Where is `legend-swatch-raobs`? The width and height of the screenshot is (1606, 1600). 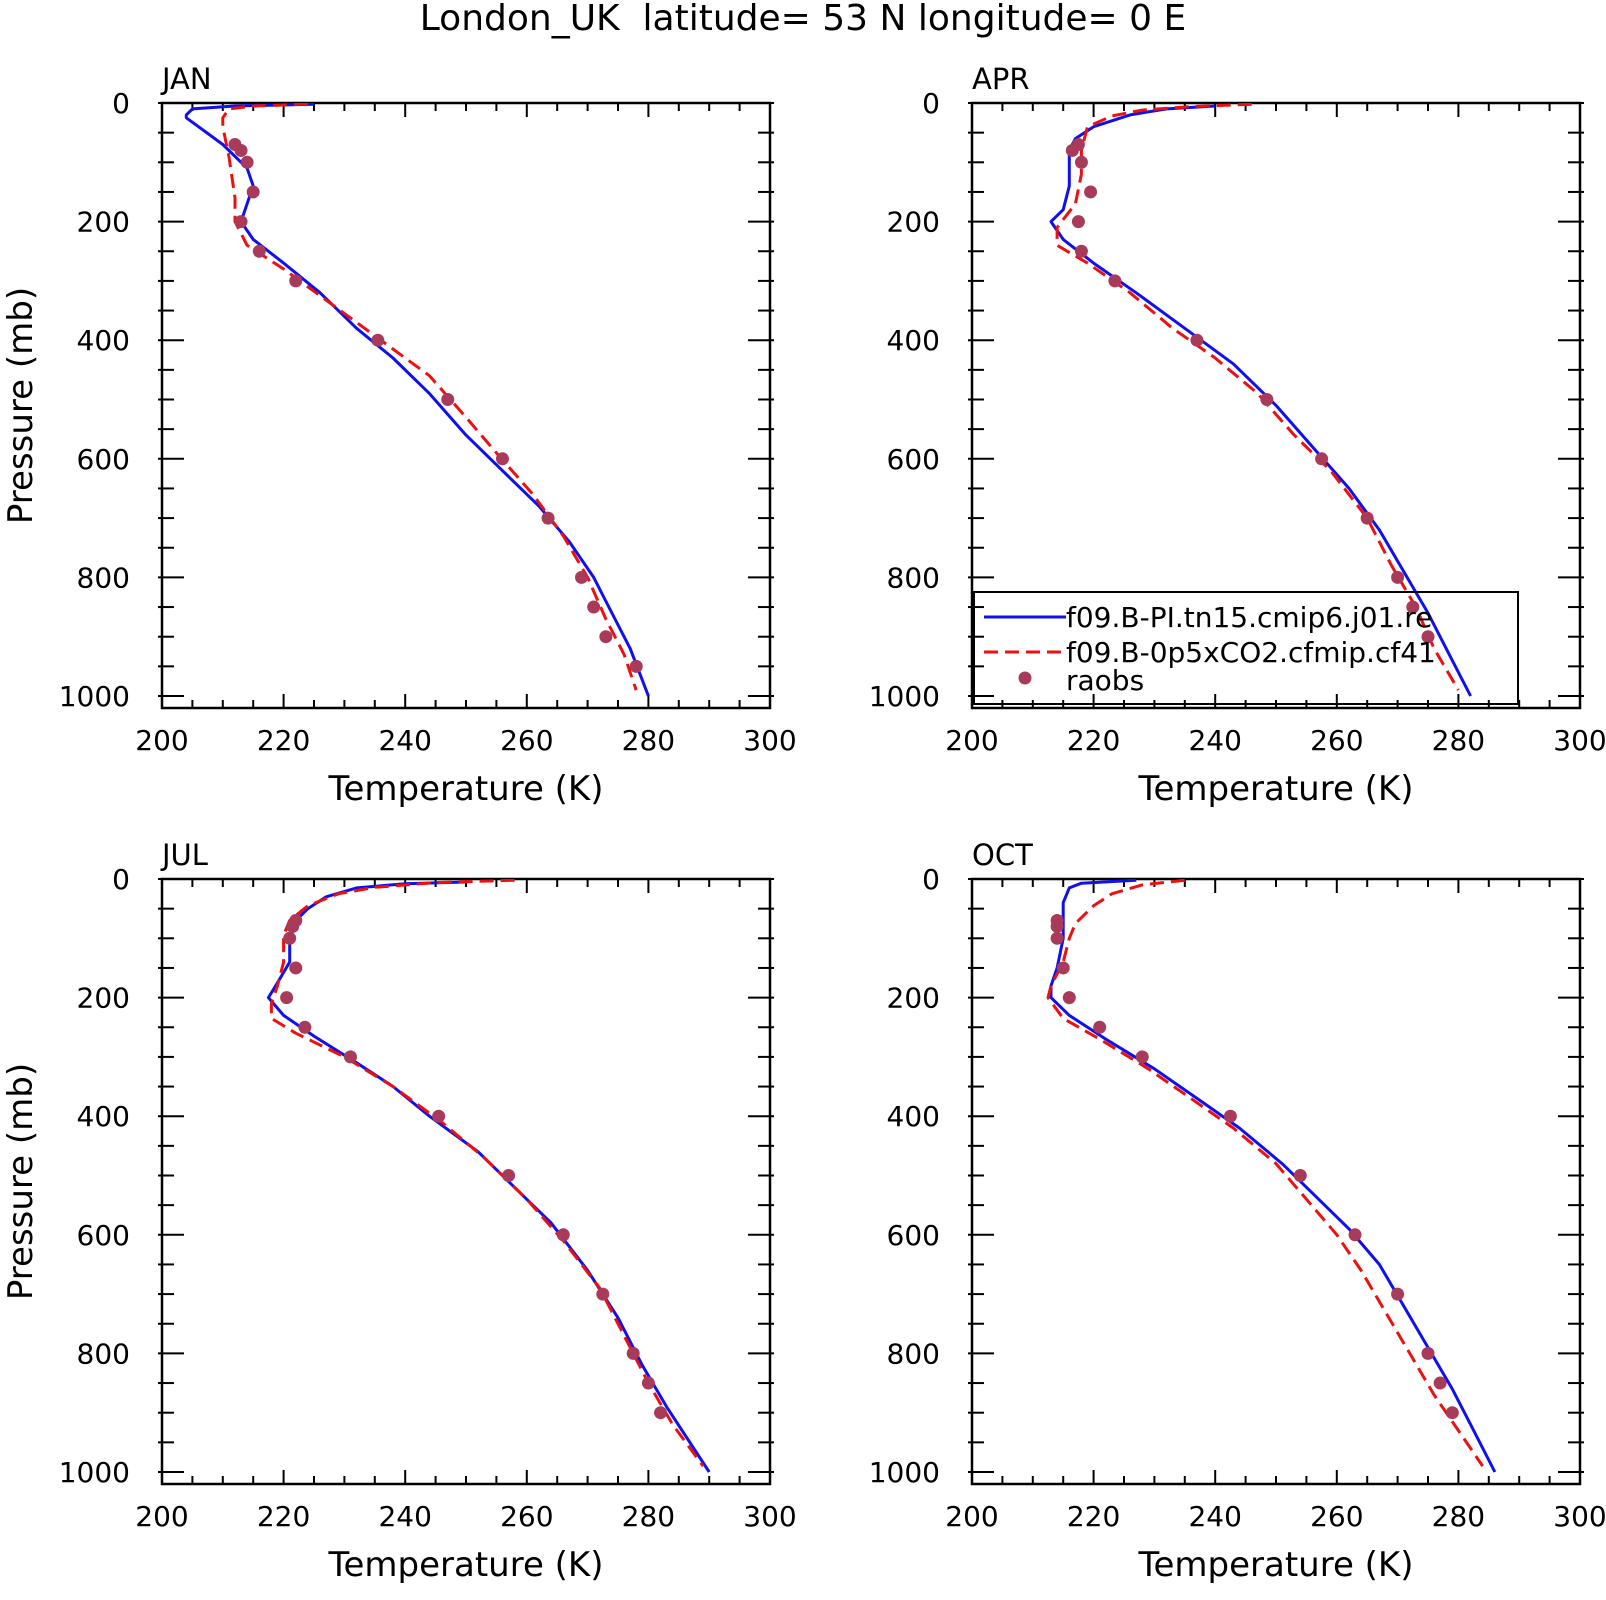
legend-swatch-raobs is located at coordinates (1025, 678).